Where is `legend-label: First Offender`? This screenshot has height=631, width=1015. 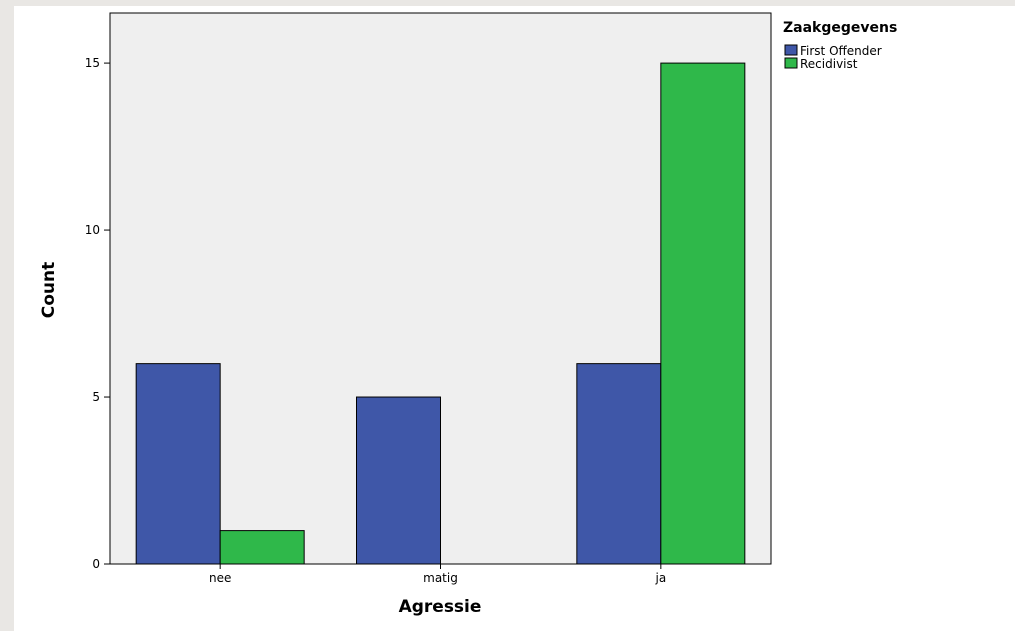
legend-label: First Offender is located at coordinates (841, 51).